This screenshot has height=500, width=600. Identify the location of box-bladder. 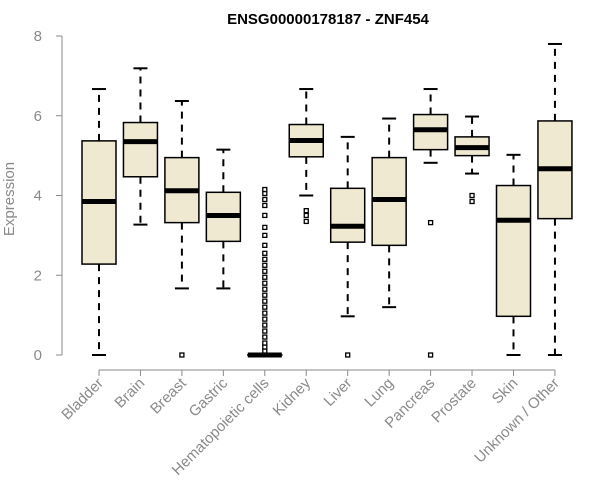
(99, 222).